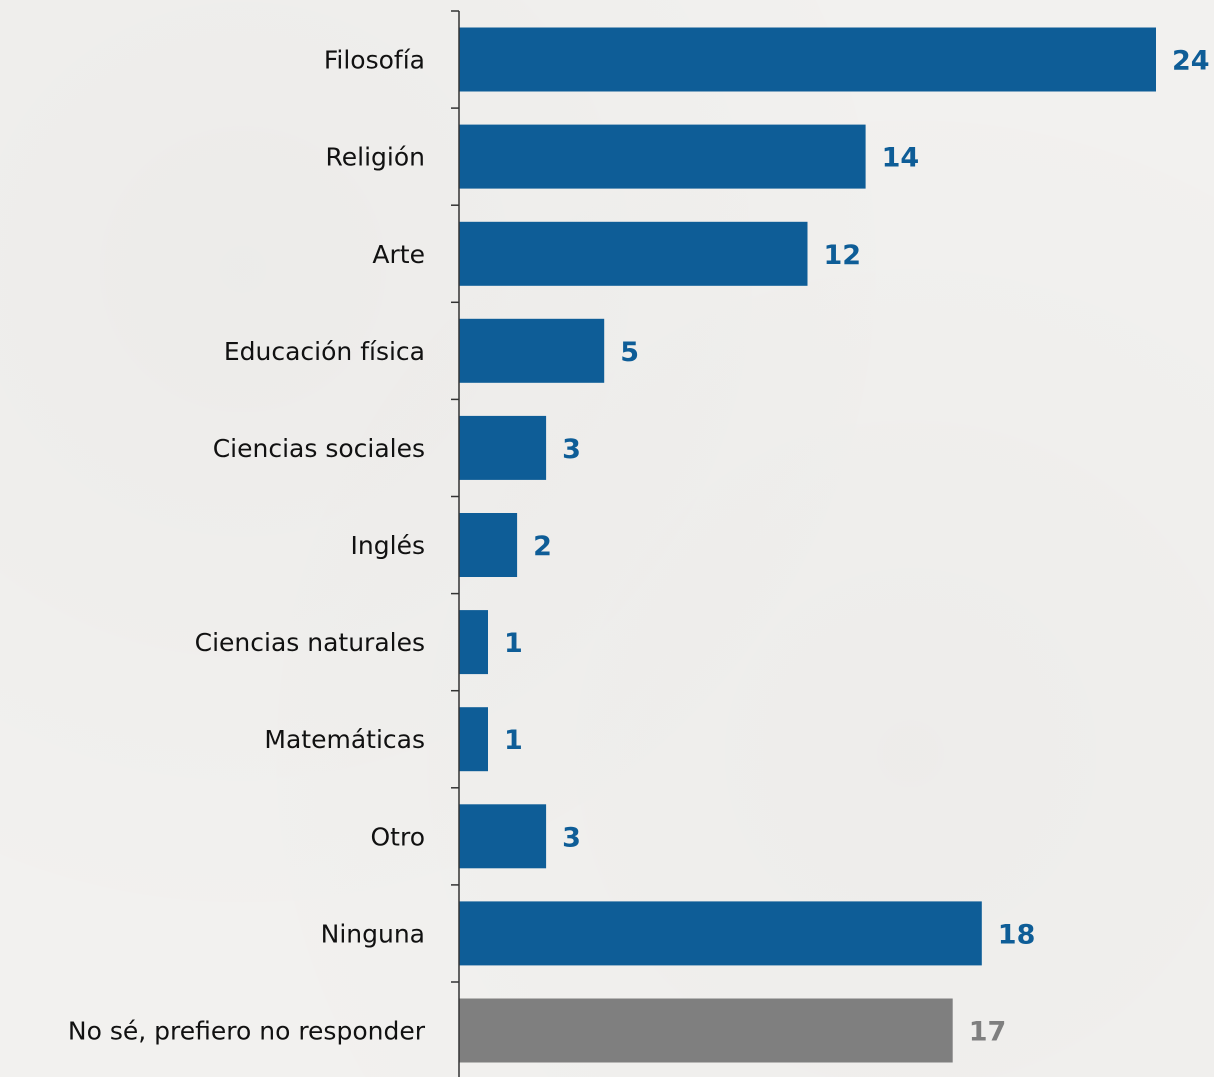 This screenshot has height=1077, width=1214. What do you see at coordinates (388, 545) in the screenshot?
I see `category-label: Inglés` at bounding box center [388, 545].